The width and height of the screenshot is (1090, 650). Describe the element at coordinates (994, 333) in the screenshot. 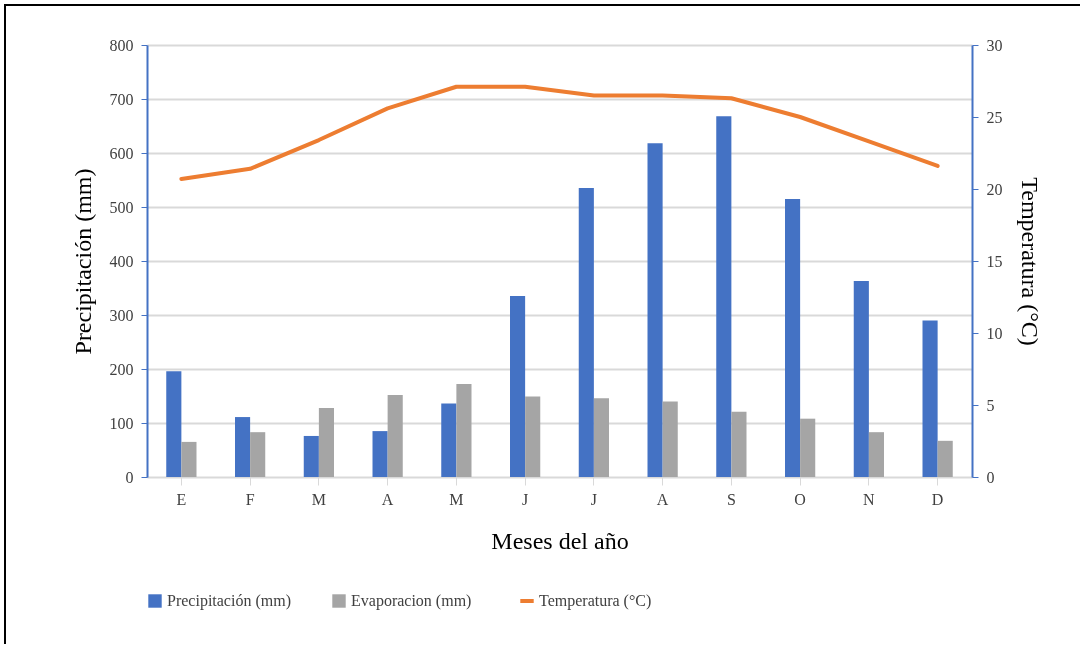

I see `y2-tick-label: 10` at that location.